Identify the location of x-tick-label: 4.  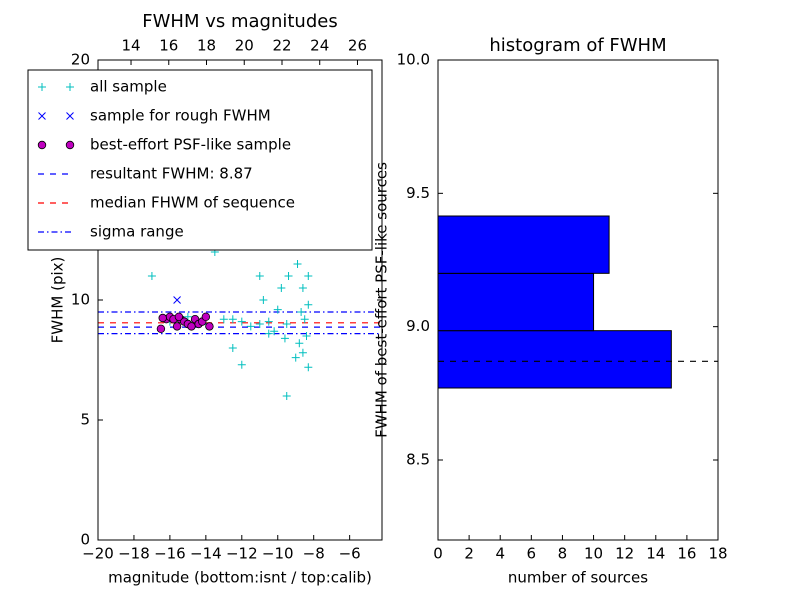
(500, 554).